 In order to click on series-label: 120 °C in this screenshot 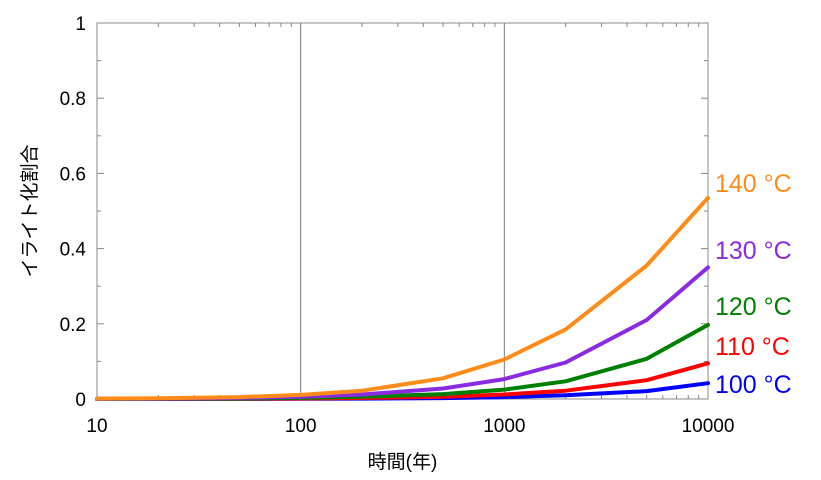, I will do `click(753, 307)`.